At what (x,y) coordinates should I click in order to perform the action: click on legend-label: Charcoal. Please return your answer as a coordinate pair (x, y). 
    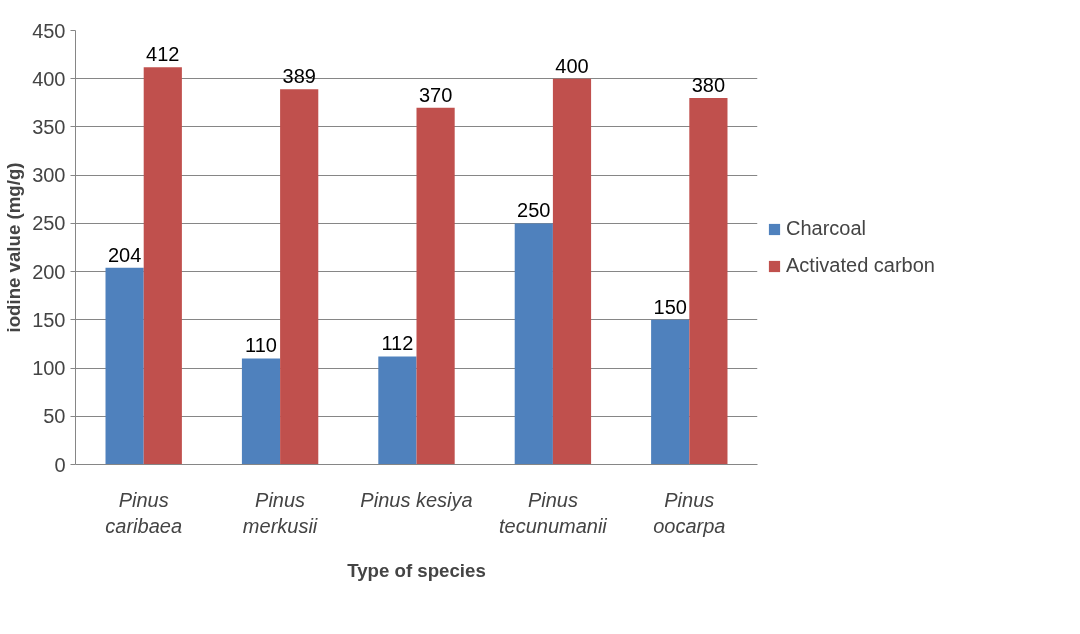
    Looking at the image, I should click on (826, 228).